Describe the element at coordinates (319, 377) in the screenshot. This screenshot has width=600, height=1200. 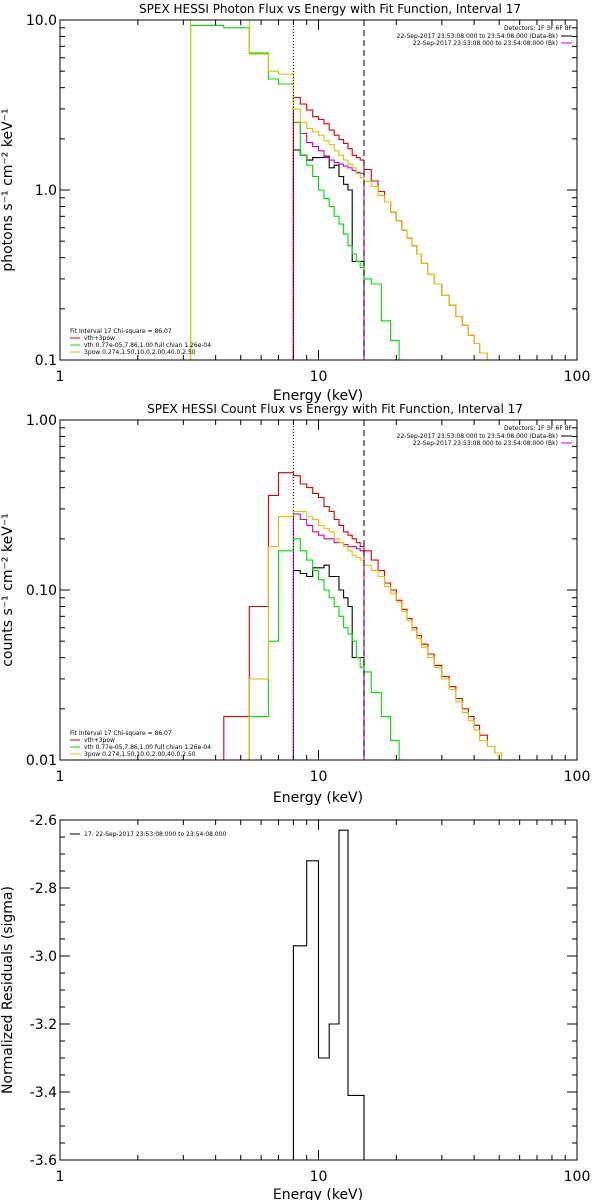
I see `photon-flux-xtick-label: 10` at that location.